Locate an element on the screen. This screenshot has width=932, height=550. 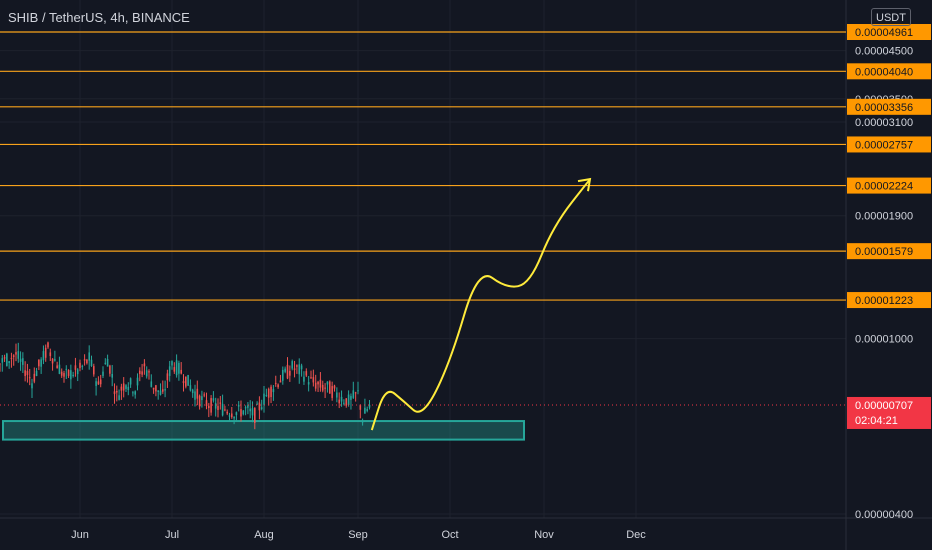
current-price-label-bg is located at coordinates (889, 412).